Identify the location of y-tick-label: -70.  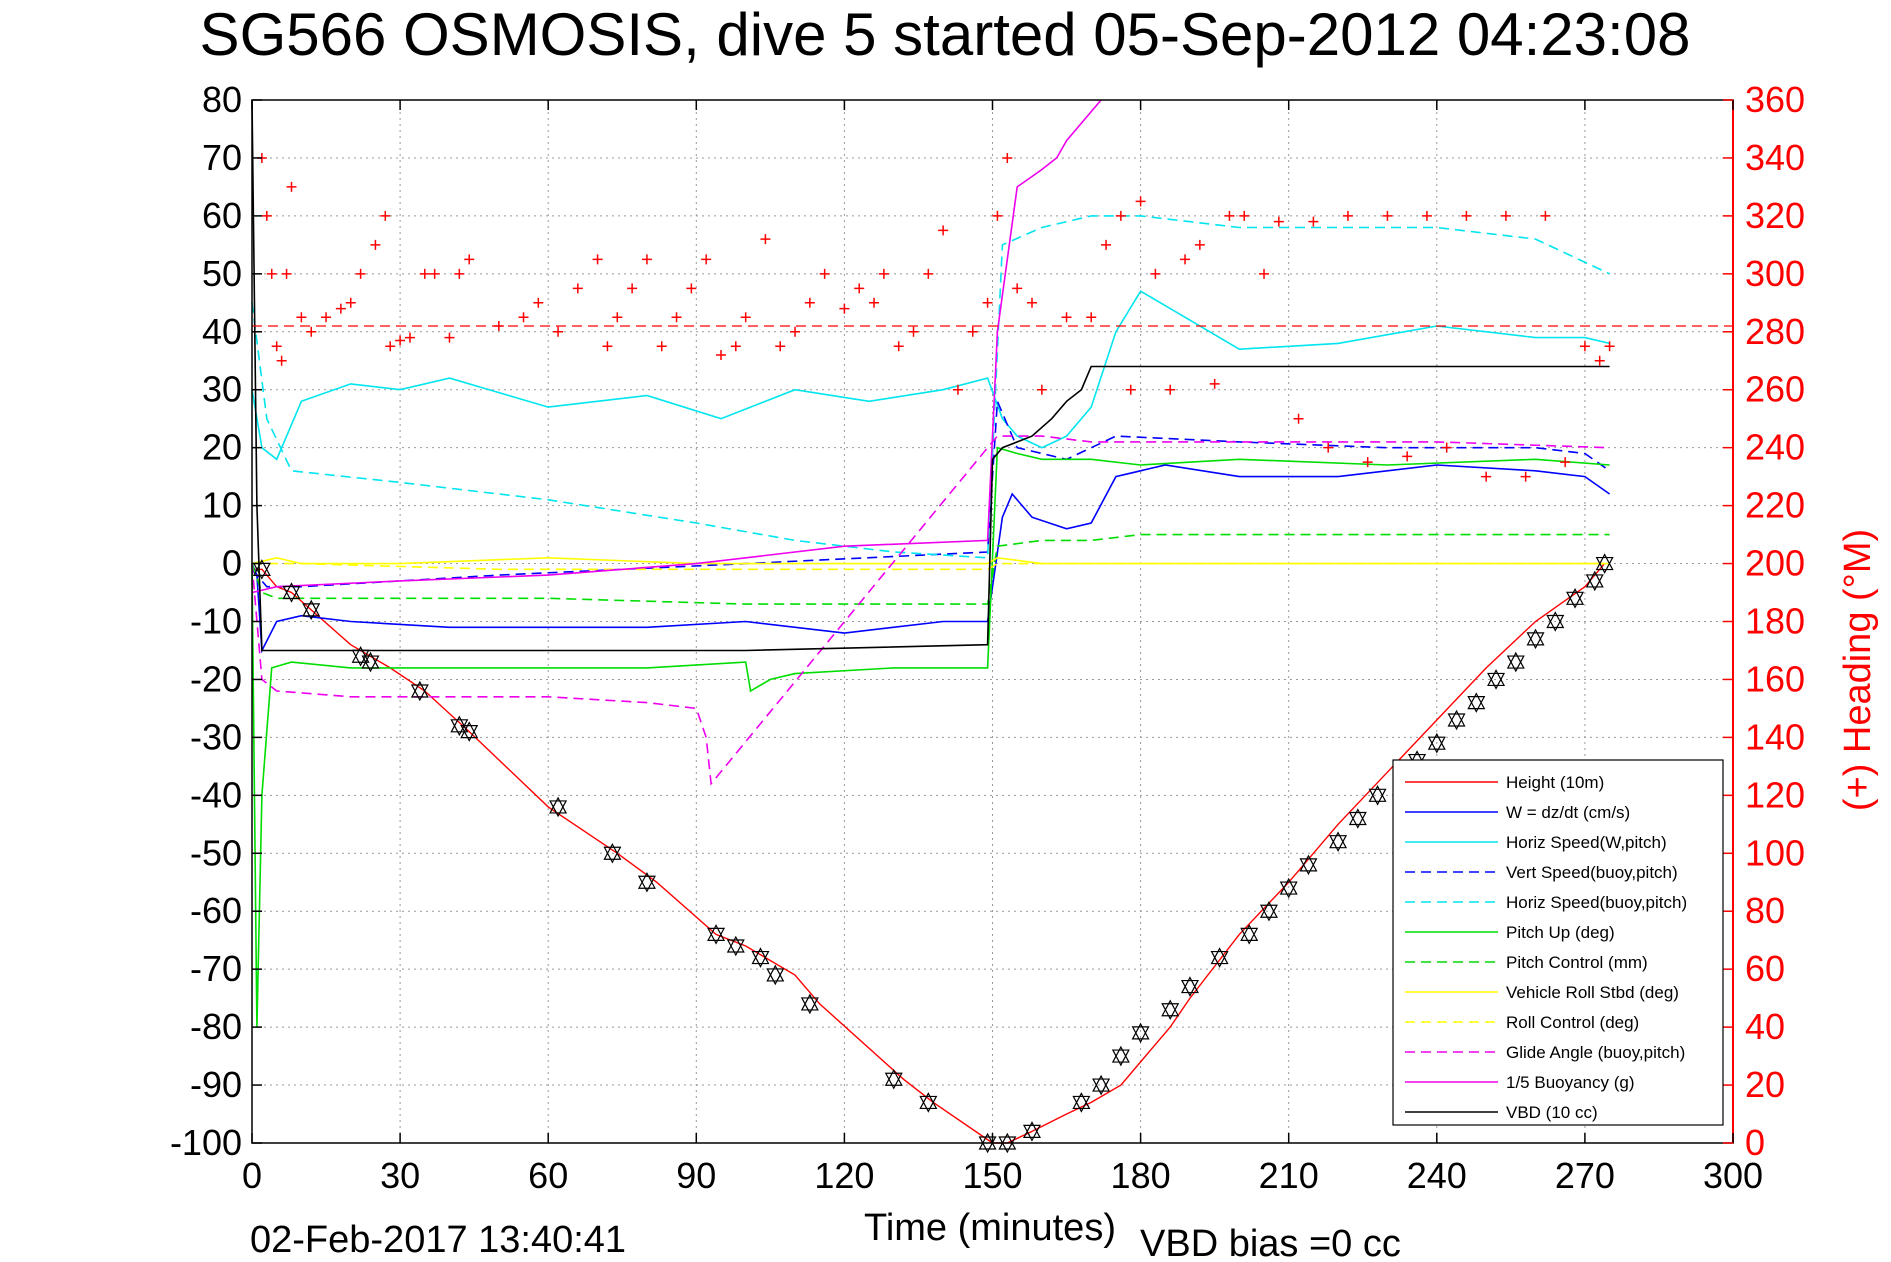
(216, 968).